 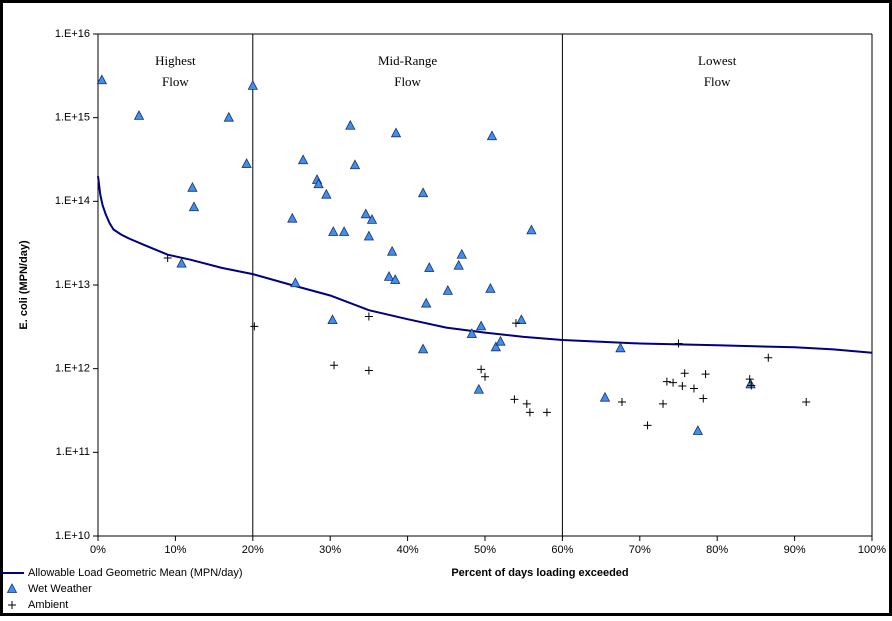 I want to click on x-tick-label: 50%, so click(x=485, y=550).